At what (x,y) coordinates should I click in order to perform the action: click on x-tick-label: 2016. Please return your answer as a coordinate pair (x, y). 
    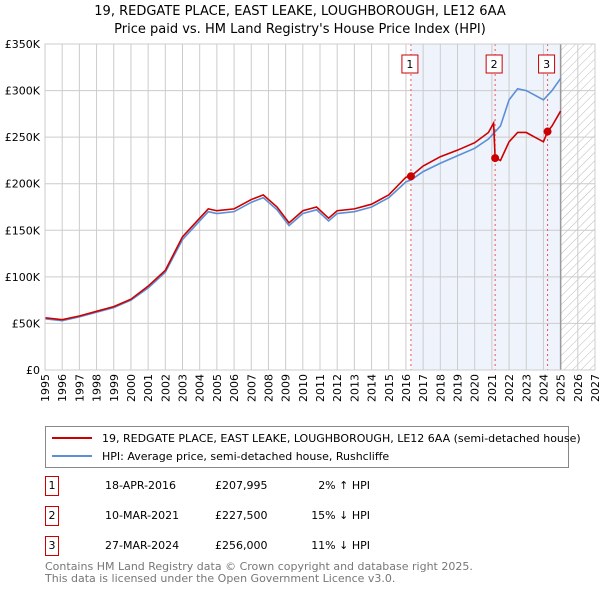
    Looking at the image, I should click on (406, 388).